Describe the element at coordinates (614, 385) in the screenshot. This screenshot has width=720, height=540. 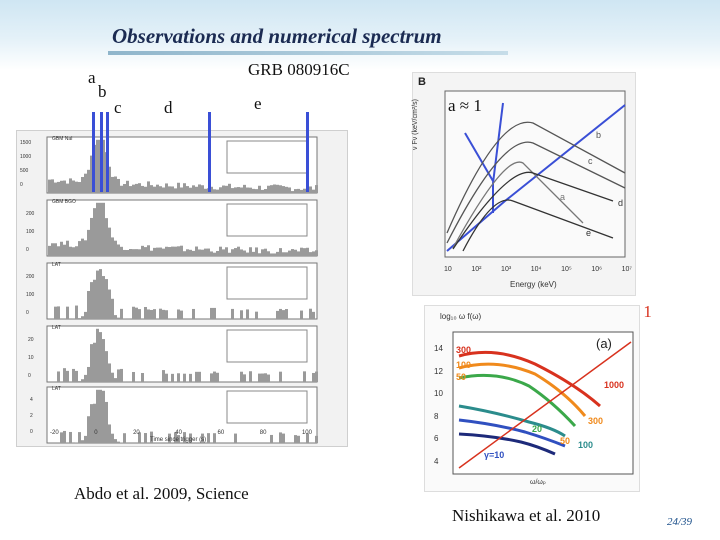
I see `sim-label-1000: 1000` at that location.